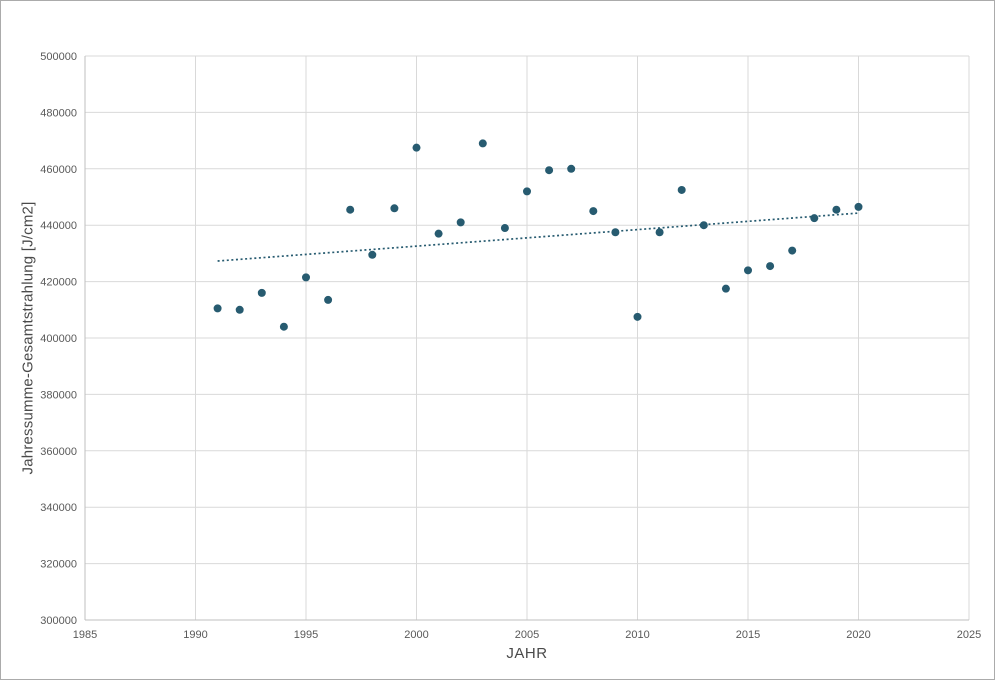 This screenshot has width=995, height=680. I want to click on y-axis-title: Jahressumme-Gesamtstrahlung [J/cm2], so click(28, 338).